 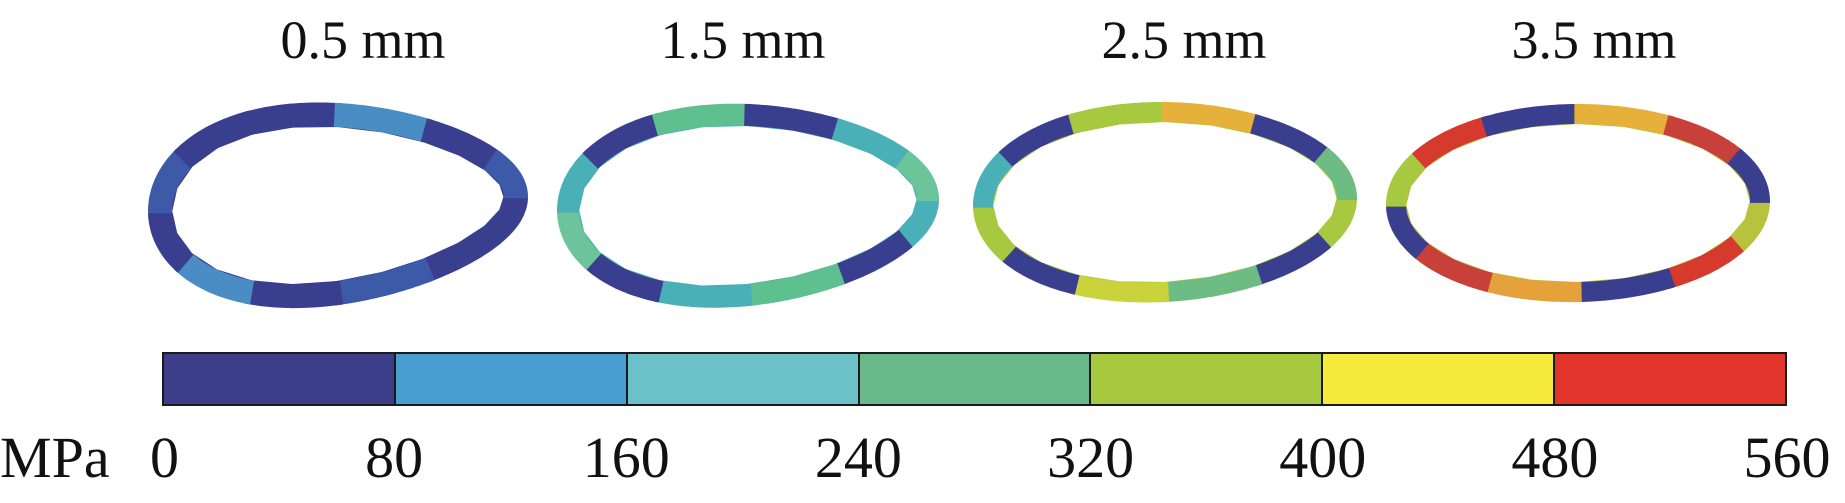 I want to click on scale-tick-560: 560, so click(x=1787, y=457).